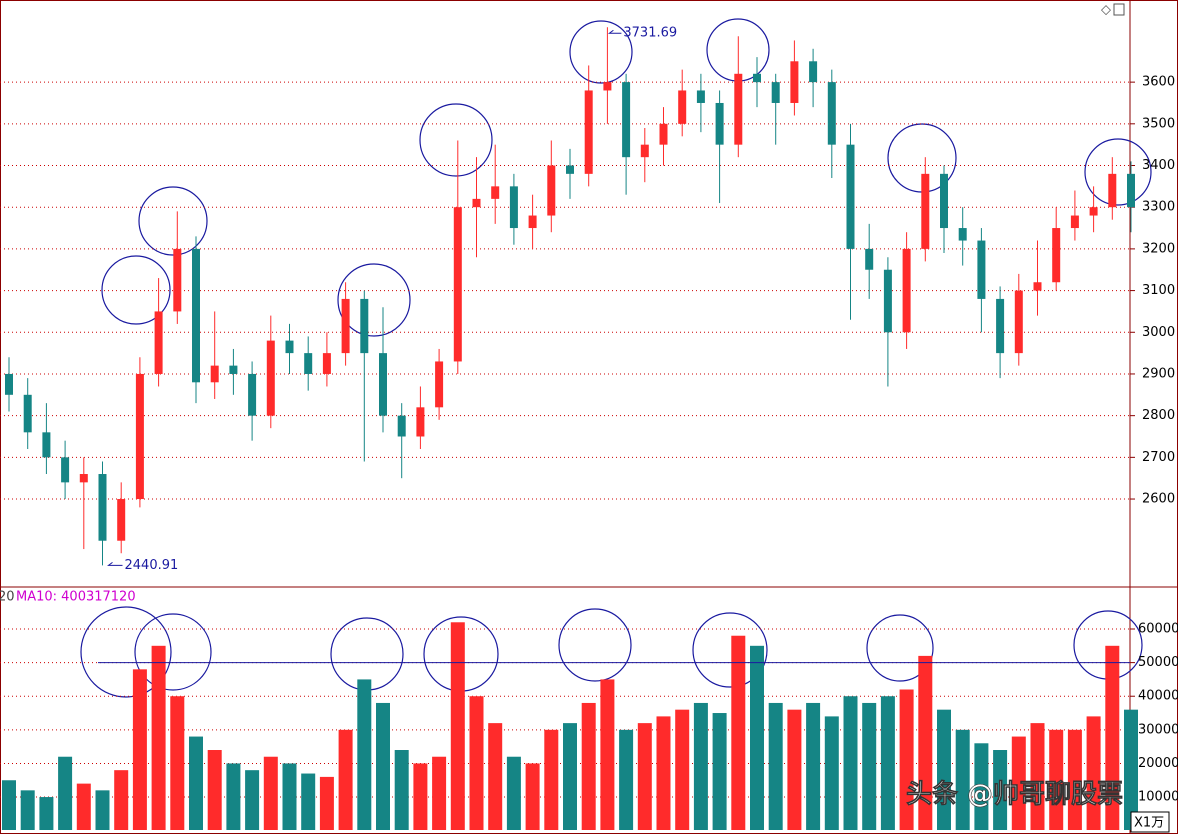 This screenshot has height=834, width=1178. Describe the element at coordinates (1158, 165) in the screenshot. I see `y-tick-label: 3400` at that location.